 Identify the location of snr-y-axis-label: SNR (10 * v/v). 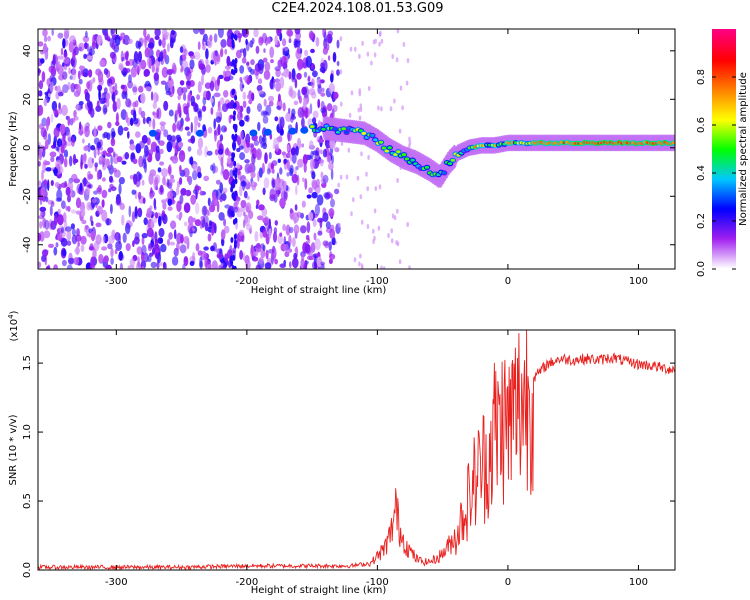
(13, 449).